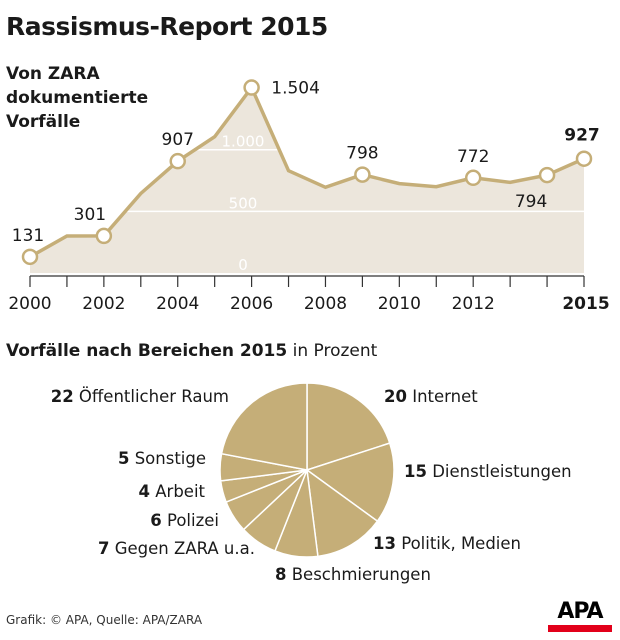 The height and width of the screenshot is (640, 620). Describe the element at coordinates (123, 458) in the screenshot. I see `pie-label-value: 5` at that location.